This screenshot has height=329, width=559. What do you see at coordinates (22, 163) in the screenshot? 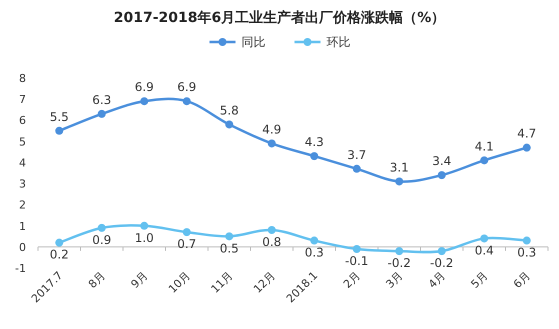
I see `y-tick-label: 4` at bounding box center [22, 163].